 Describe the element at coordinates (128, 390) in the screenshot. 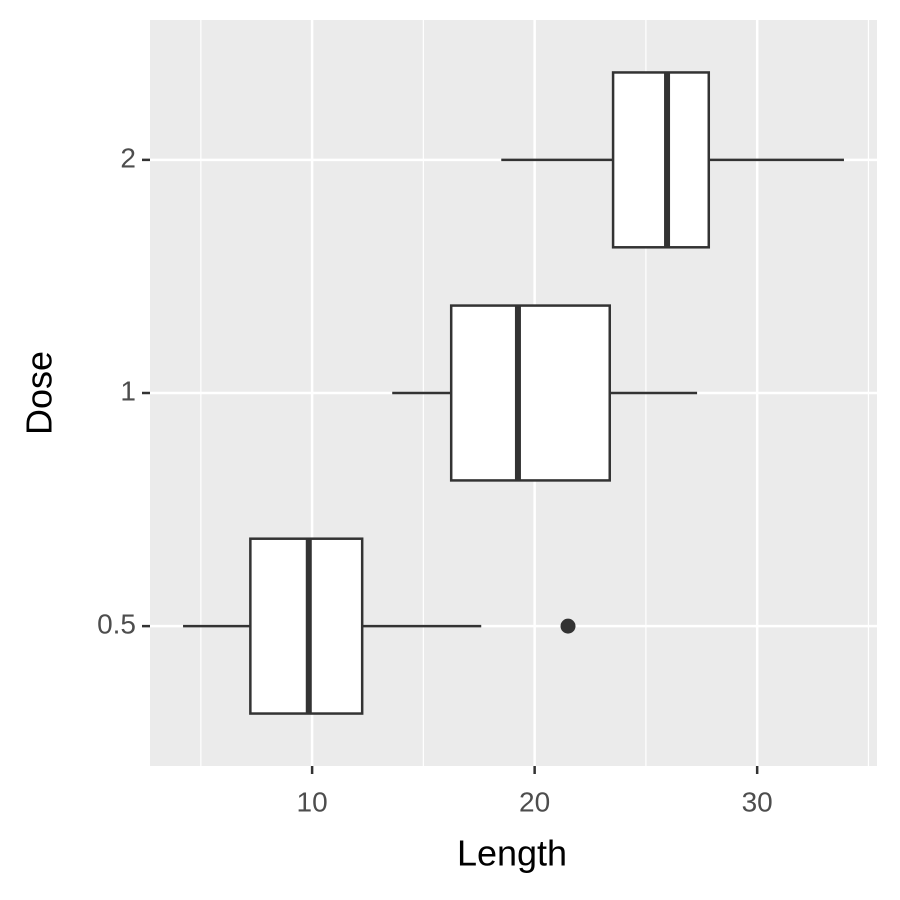

I see `y-tick-label: 1` at that location.